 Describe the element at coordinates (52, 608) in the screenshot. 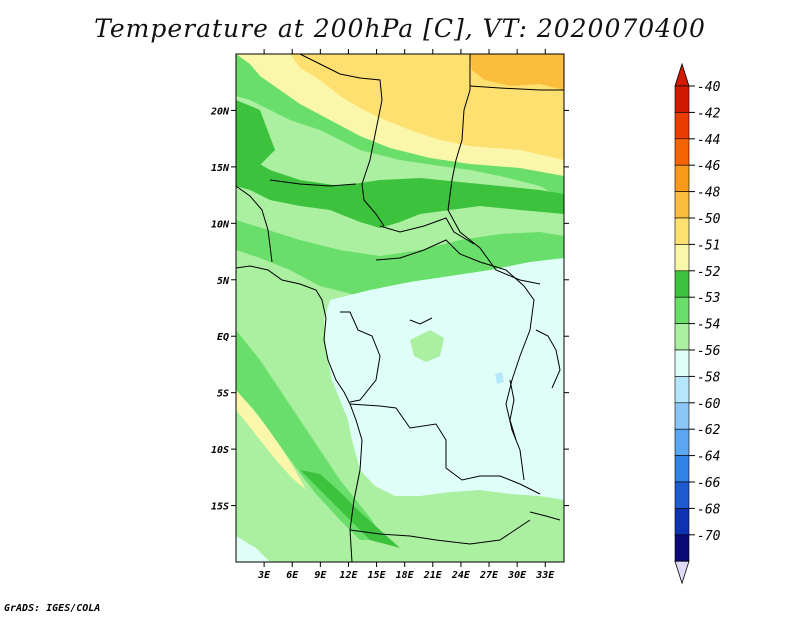

I see `grads-credit: GrADS: IGES/COLA` at that location.